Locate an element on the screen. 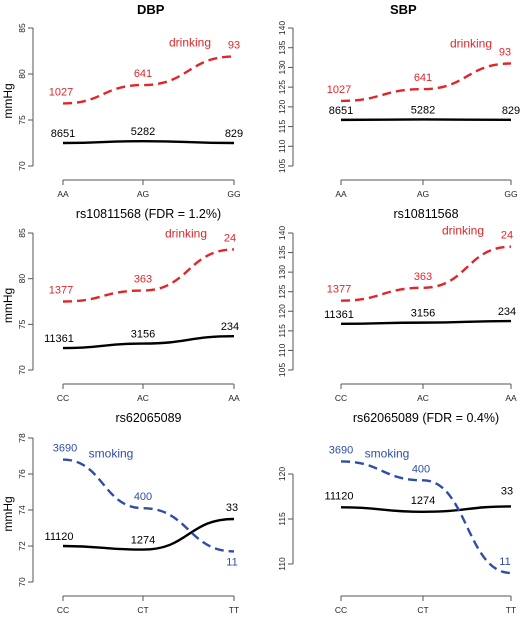 The width and height of the screenshot is (520, 624). y-tick-label: 74 is located at coordinates (22, 510).